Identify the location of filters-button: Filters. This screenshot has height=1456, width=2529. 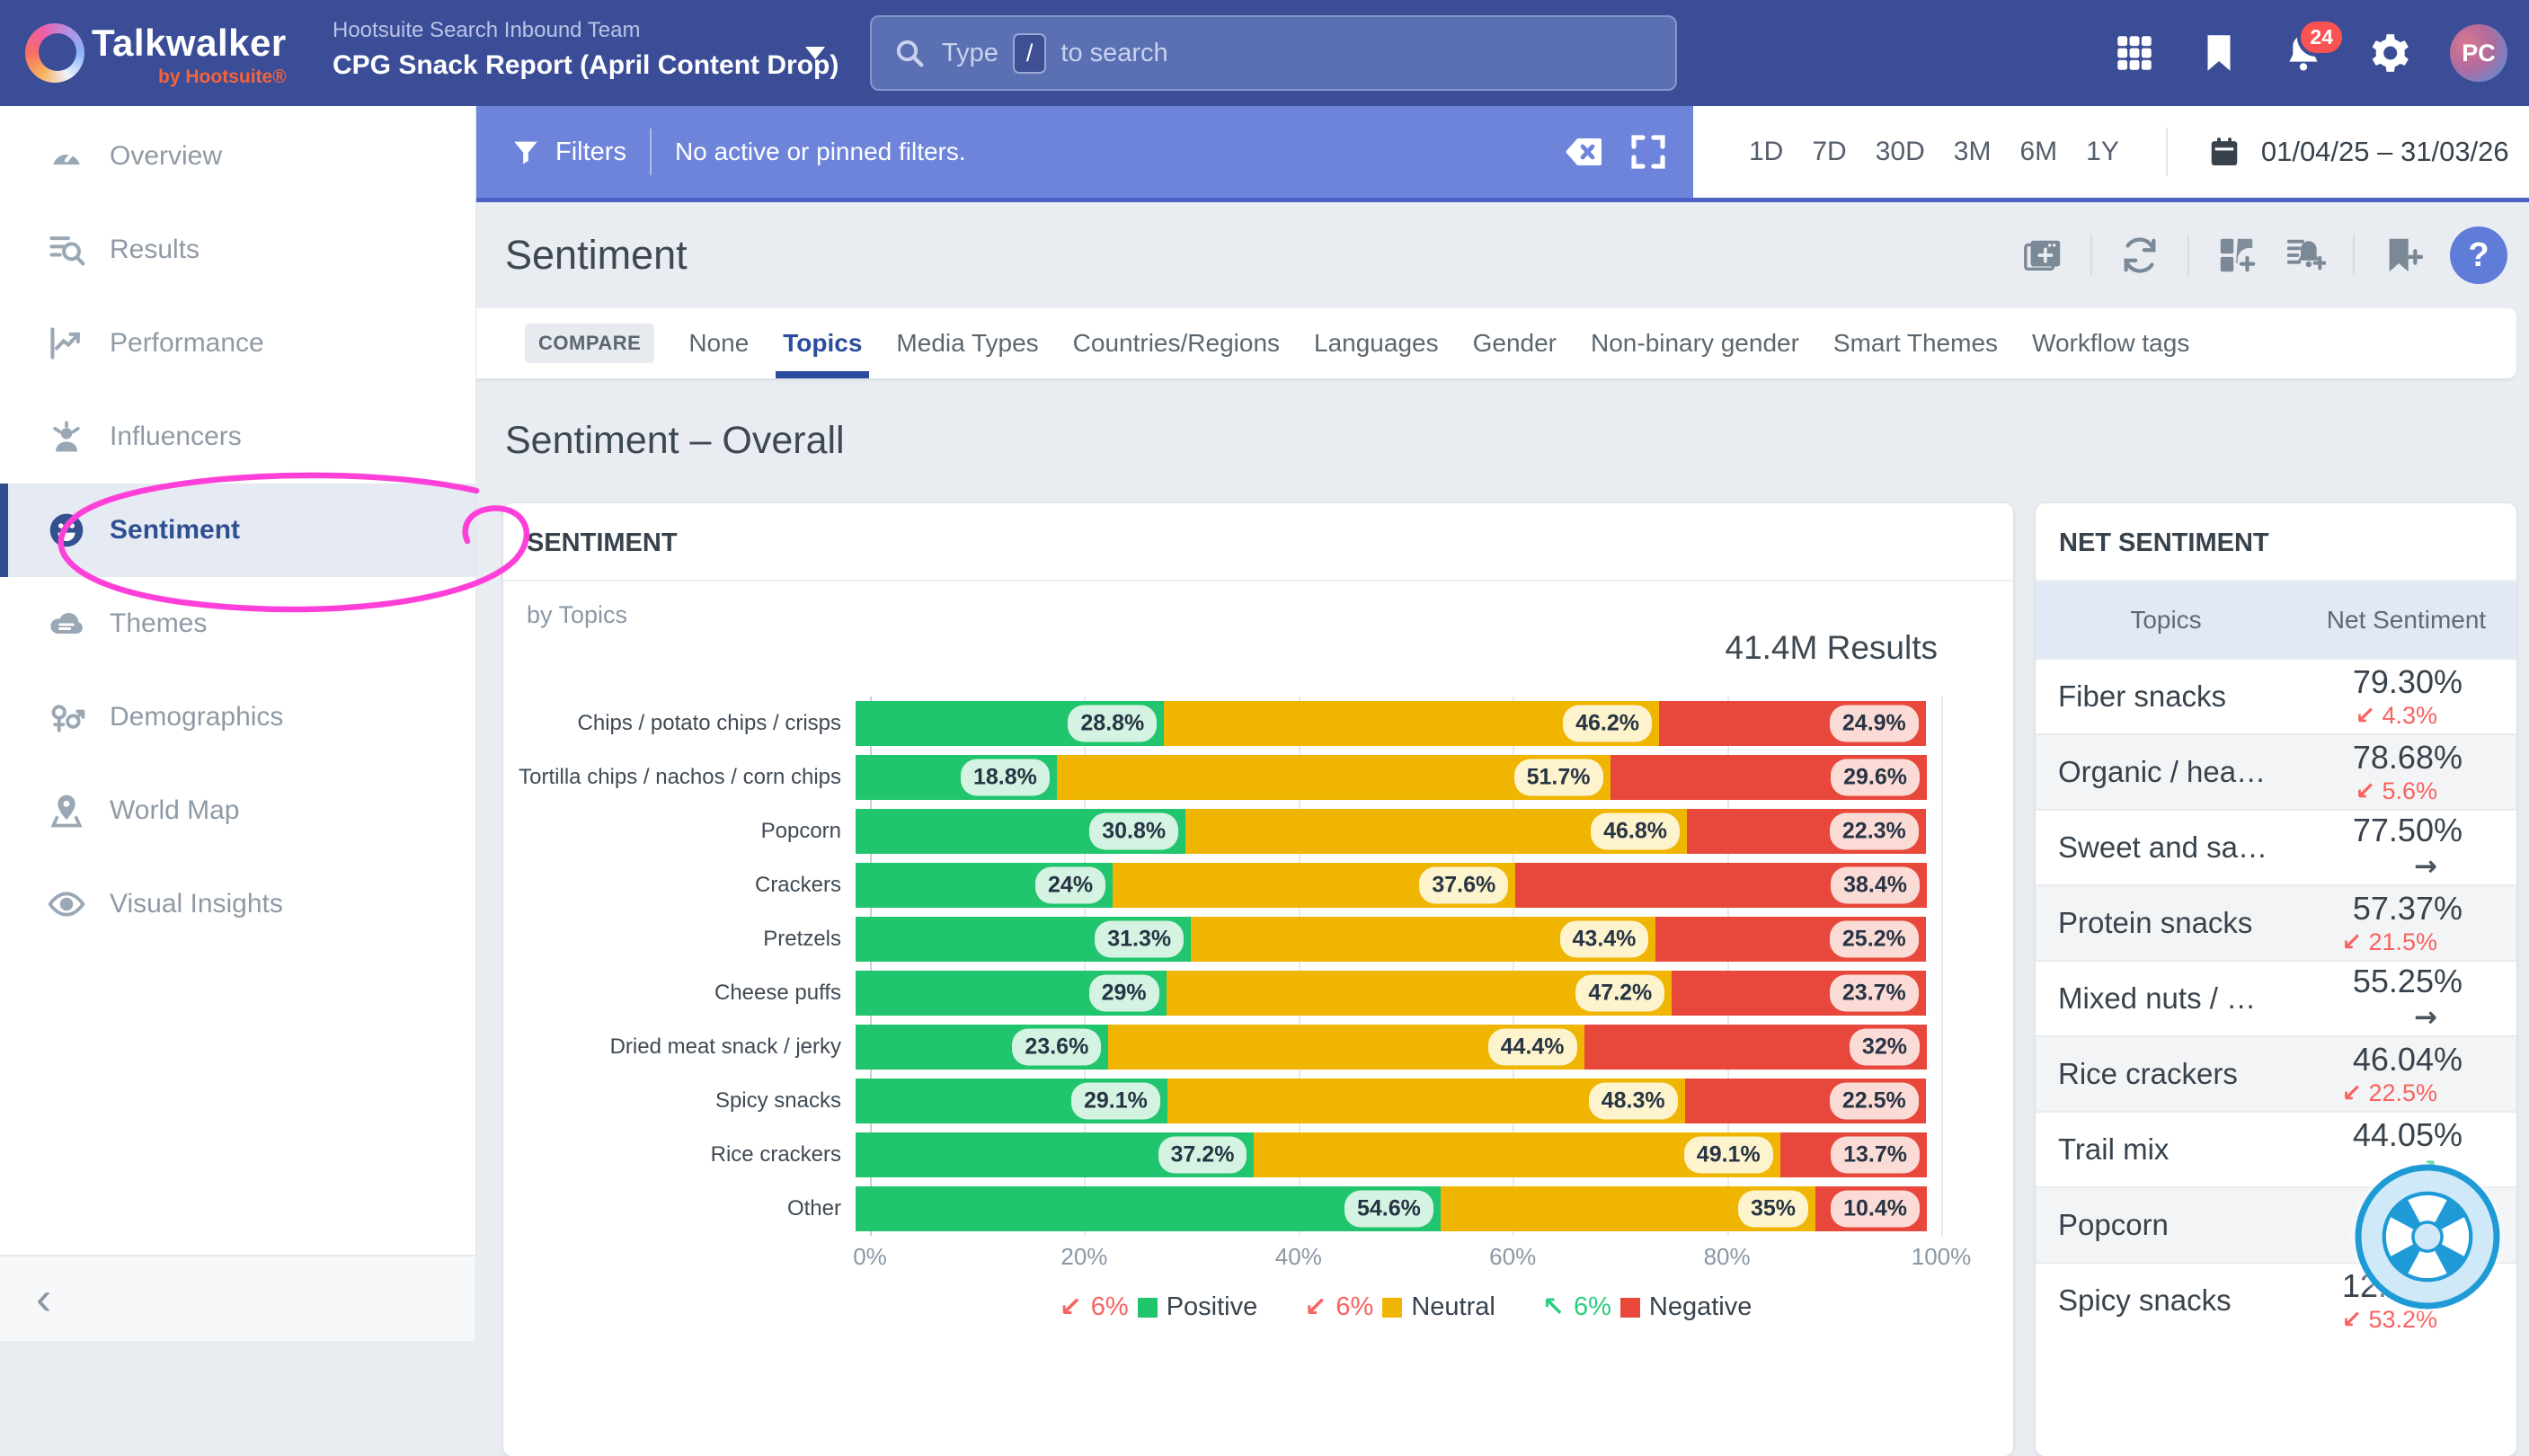
(568, 152).